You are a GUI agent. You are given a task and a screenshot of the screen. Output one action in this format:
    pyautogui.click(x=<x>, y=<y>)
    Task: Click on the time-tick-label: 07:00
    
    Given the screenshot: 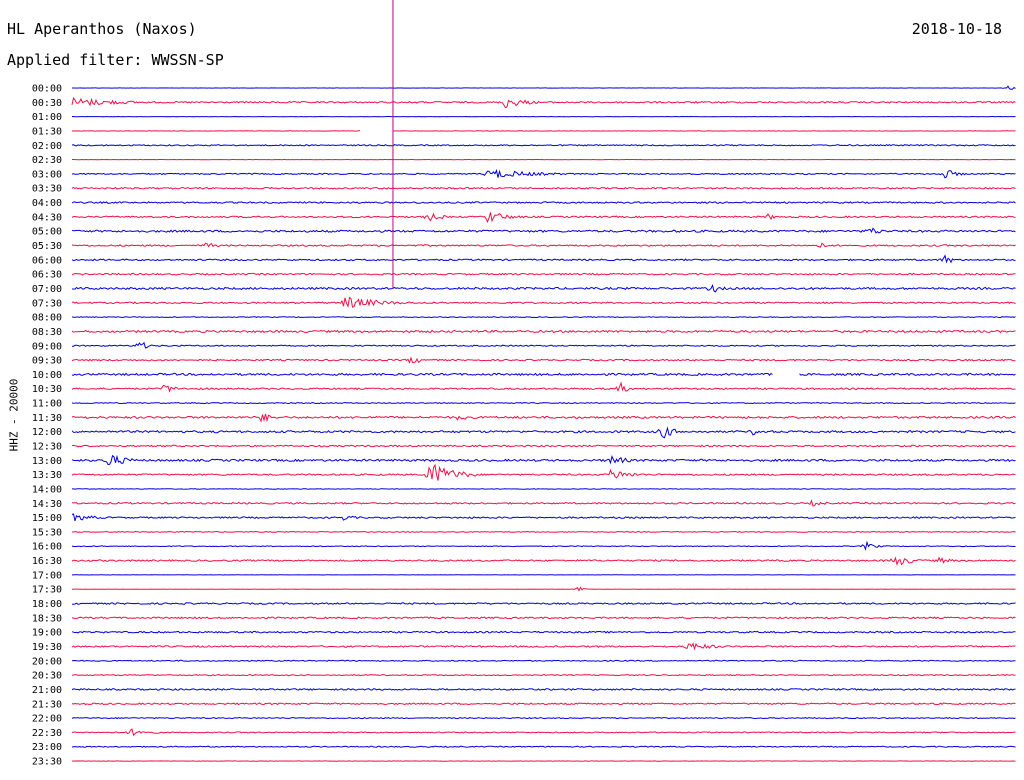 What is the action you would take?
    pyautogui.click(x=47, y=289)
    